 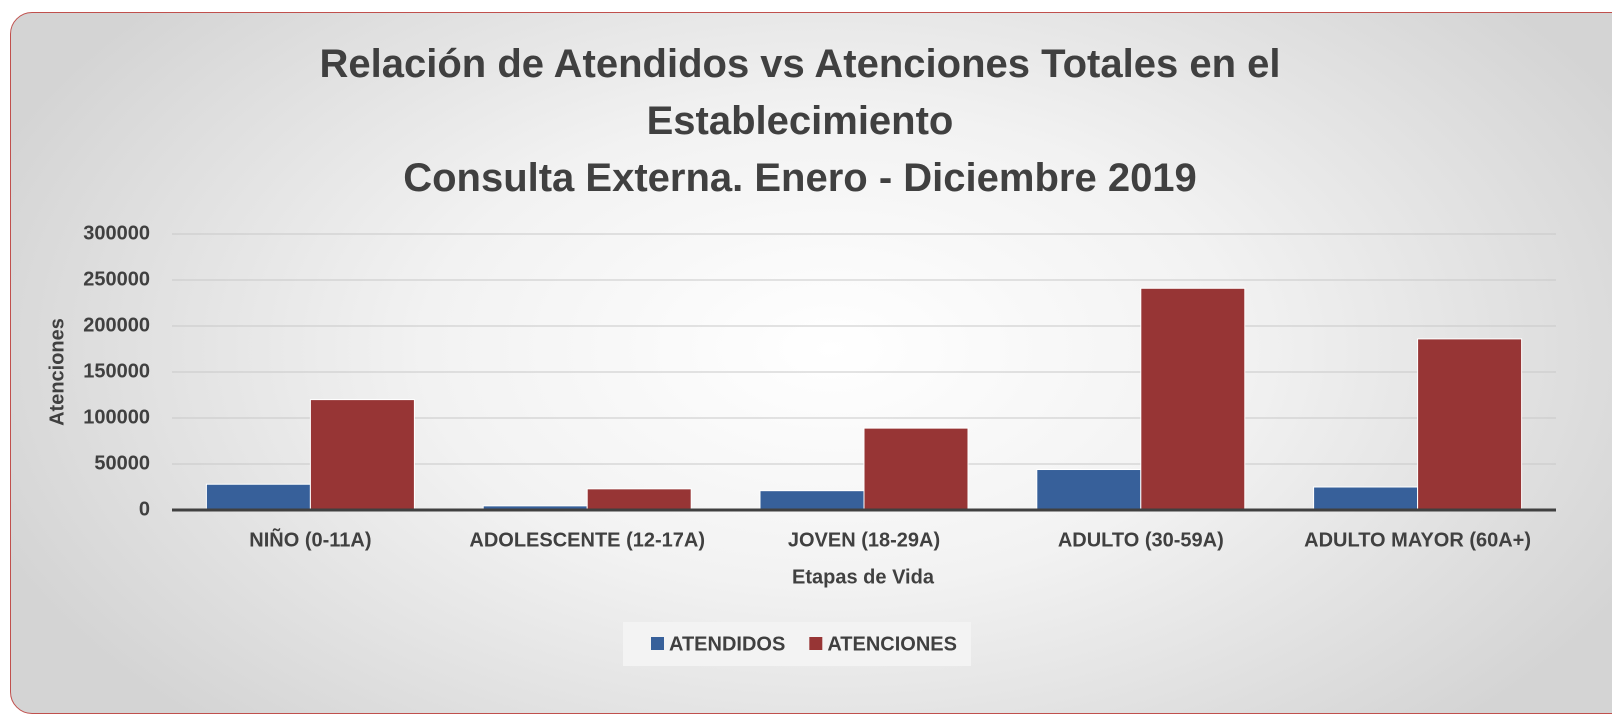 I want to click on legend-label: ATENCIONES, so click(x=892, y=644).